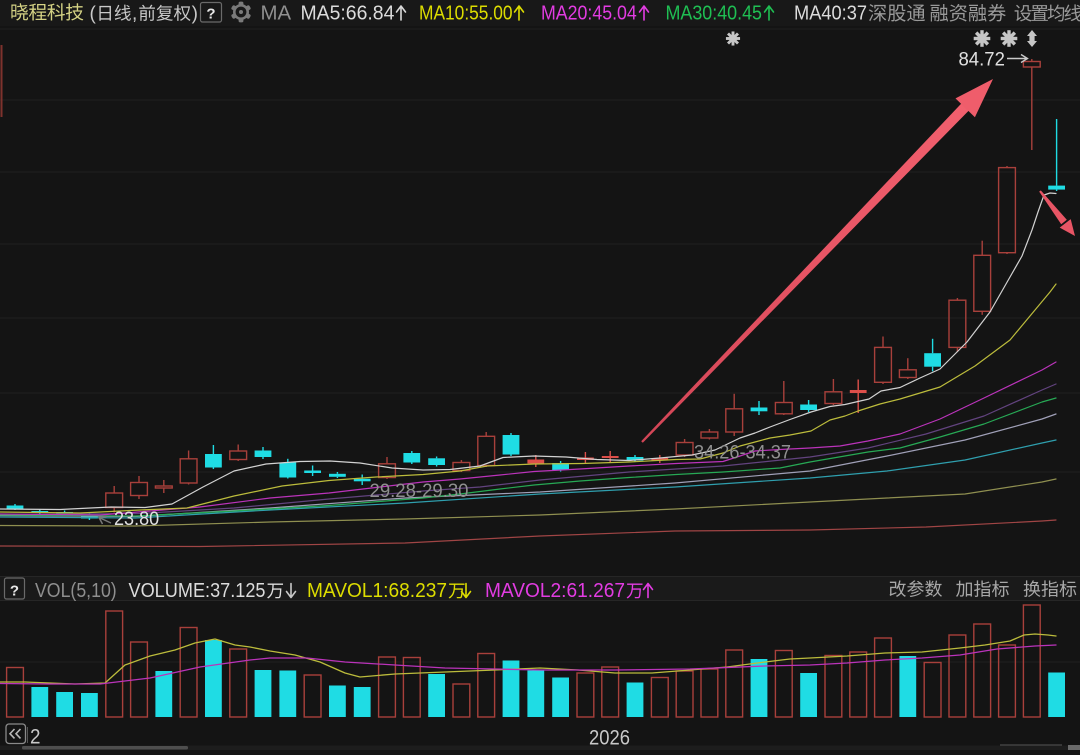 The image size is (1080, 755). I want to click on svg-text: MA40:37, so click(830, 13).